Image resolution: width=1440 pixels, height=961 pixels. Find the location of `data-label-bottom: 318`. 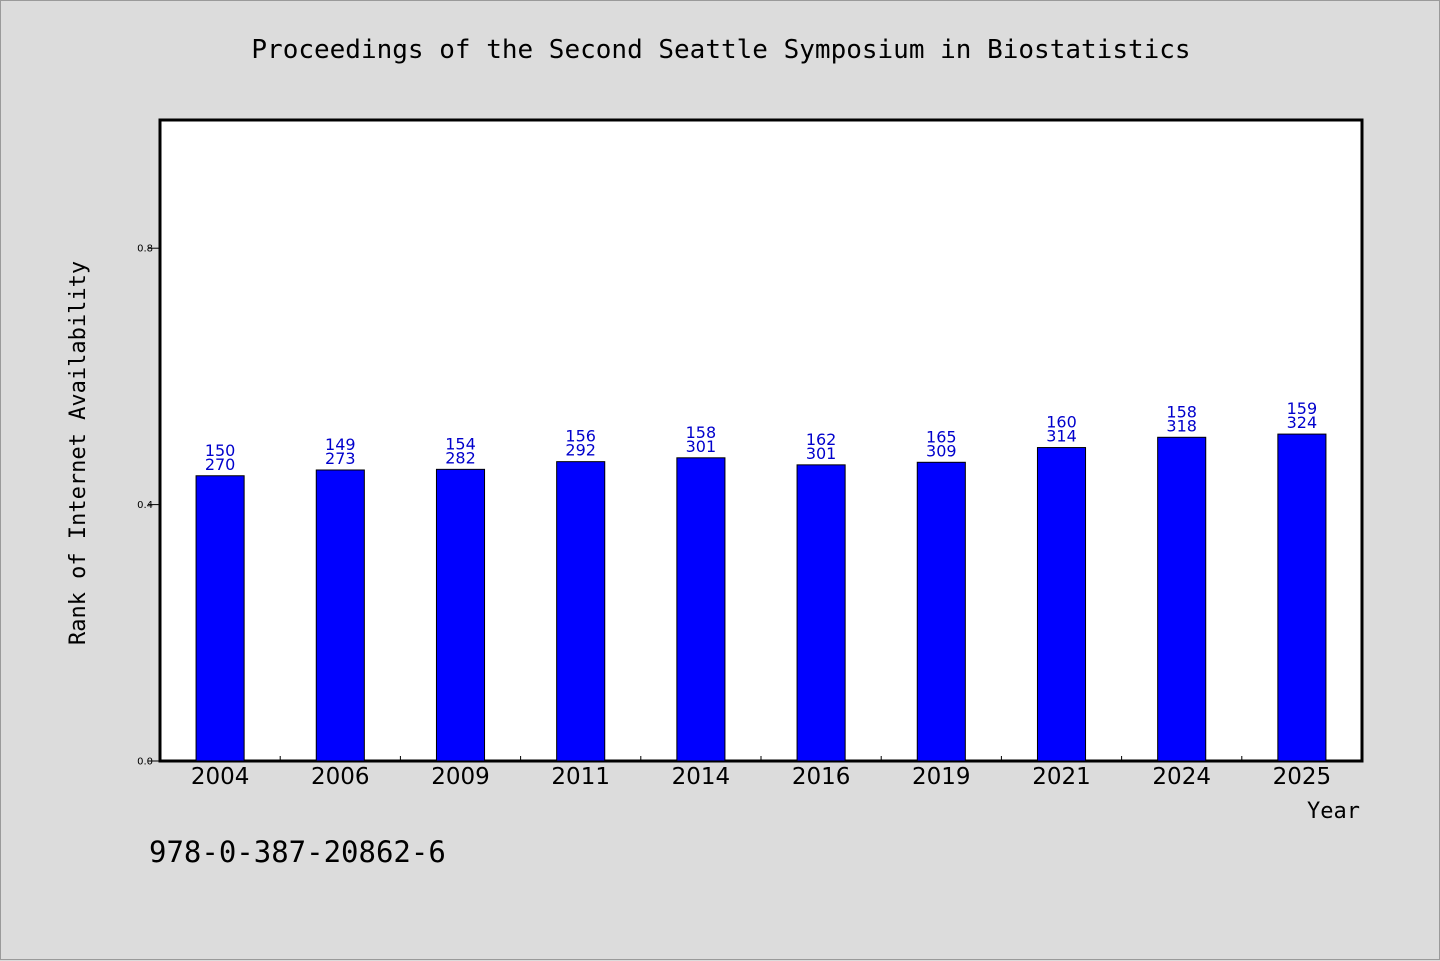

data-label-bottom: 318 is located at coordinates (1181, 425).